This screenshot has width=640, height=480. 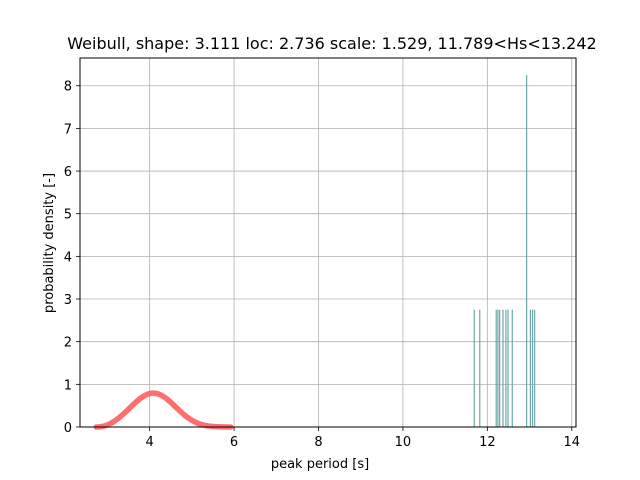 I want to click on y-tick-label: 6, so click(x=68, y=172).